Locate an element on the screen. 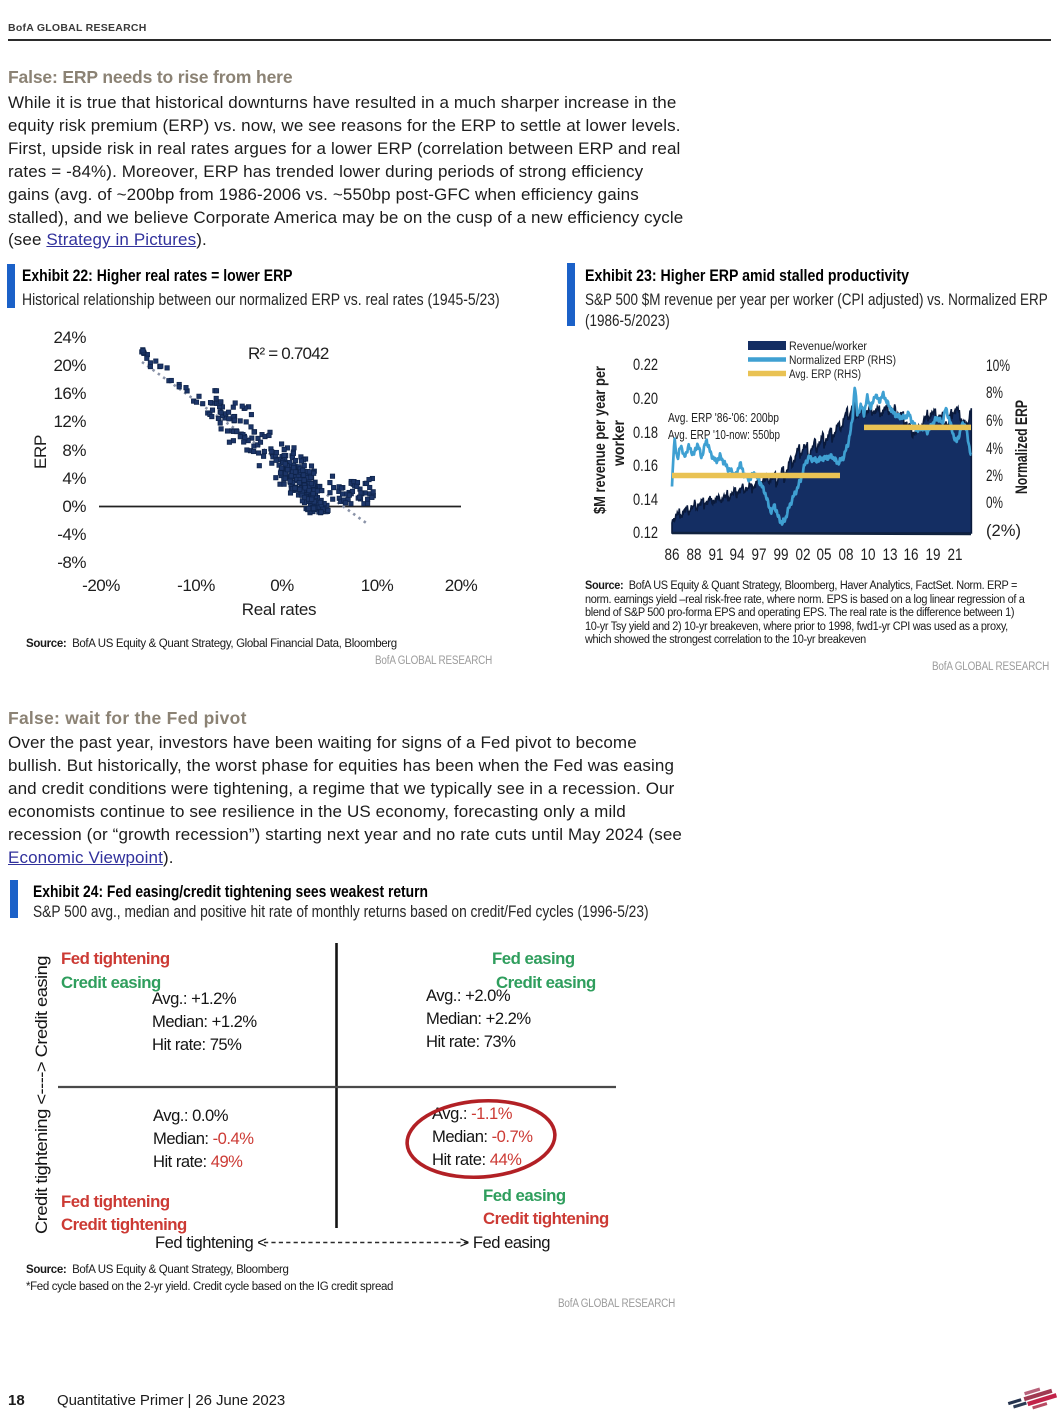 The height and width of the screenshot is (1414, 1059). svg-text:Credit tightening <----> Credi: Credit tightening <----> Credit easing is located at coordinates (41, 1095).